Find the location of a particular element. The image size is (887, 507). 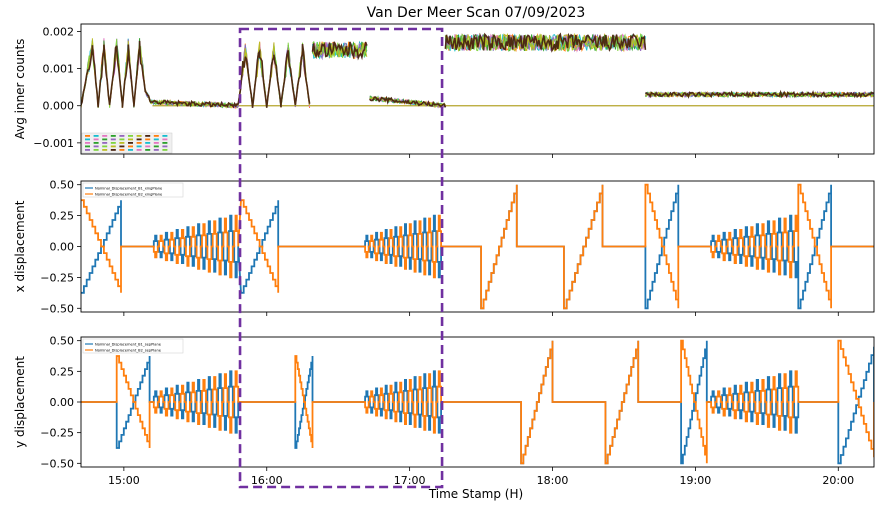

y-tick-label: 0.000 is located at coordinates (59, 106).